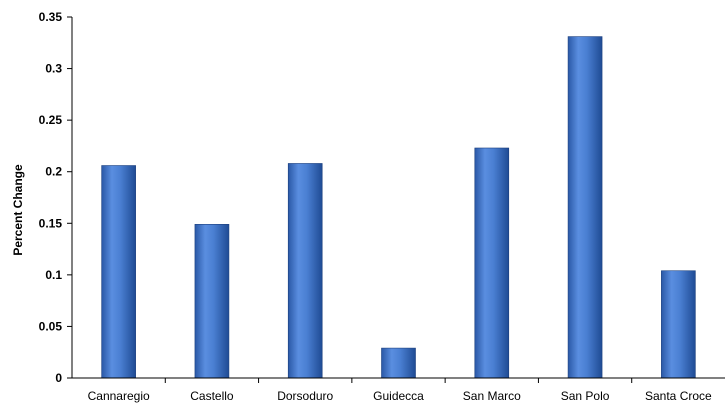 The width and height of the screenshot is (725, 407). I want to click on x-tick-label: Dorsoduro, so click(305, 396).